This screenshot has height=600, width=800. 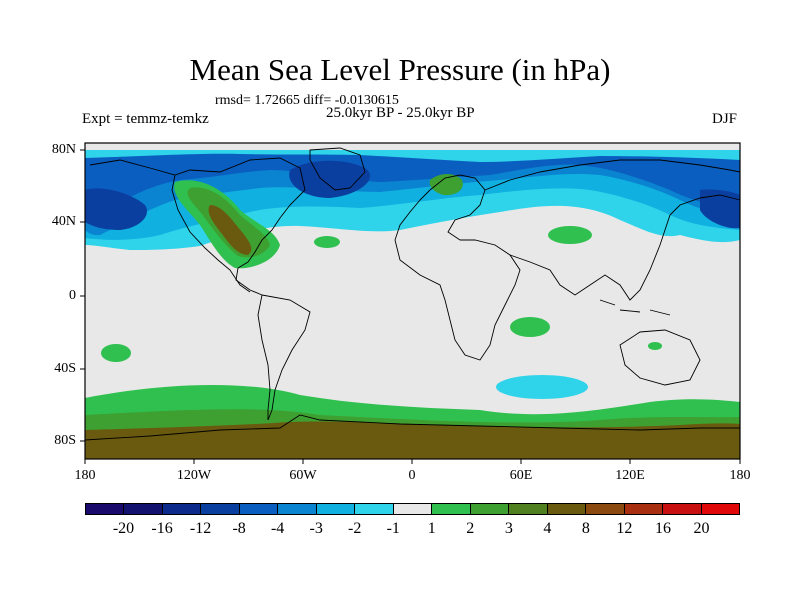 What do you see at coordinates (162, 528) in the screenshot?
I see `colorbar-label: -16` at bounding box center [162, 528].